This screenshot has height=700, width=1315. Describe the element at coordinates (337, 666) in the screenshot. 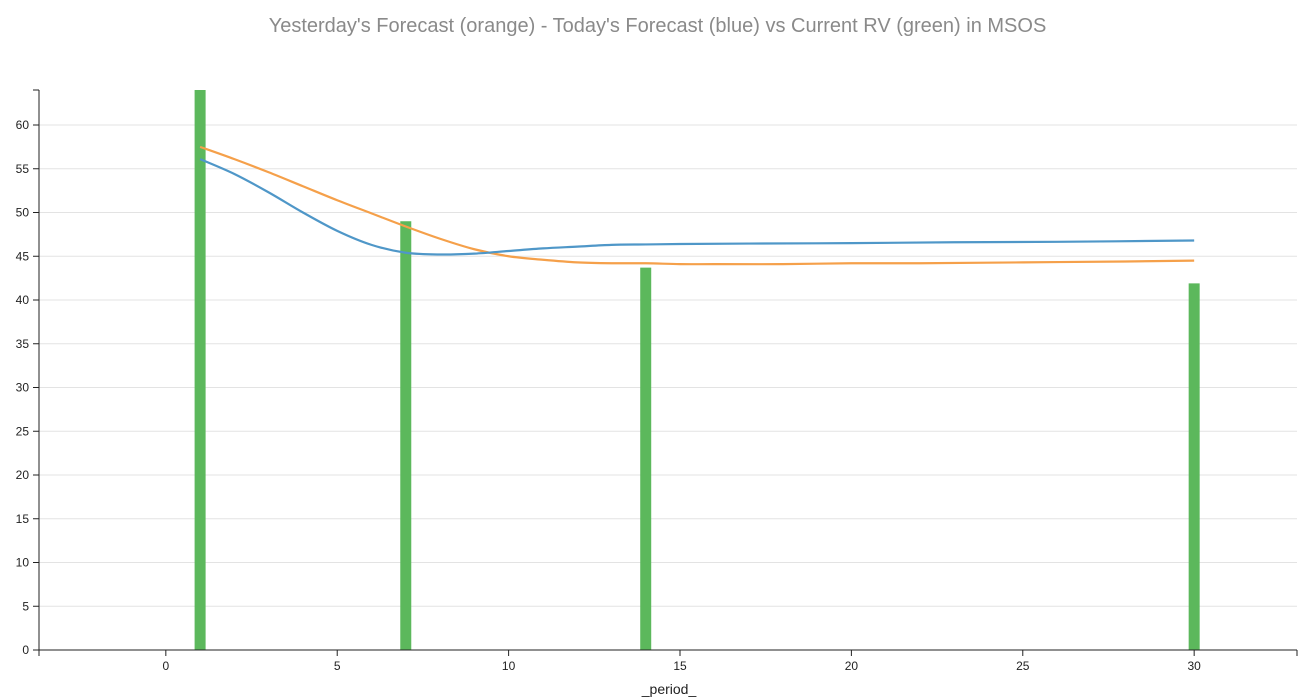

I see `x-tick-label: 5` at that location.